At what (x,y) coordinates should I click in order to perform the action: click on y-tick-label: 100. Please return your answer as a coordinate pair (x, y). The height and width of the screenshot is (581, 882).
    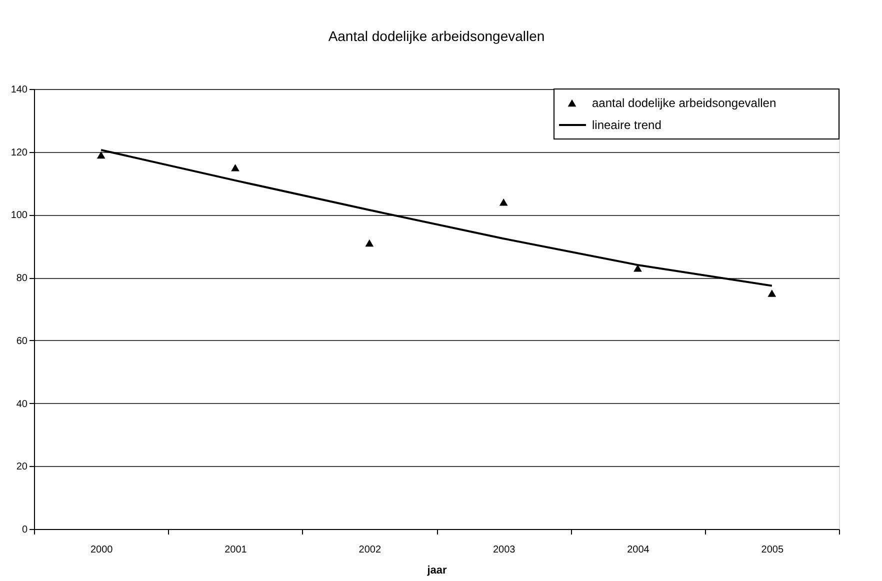
    Looking at the image, I should click on (19, 216).